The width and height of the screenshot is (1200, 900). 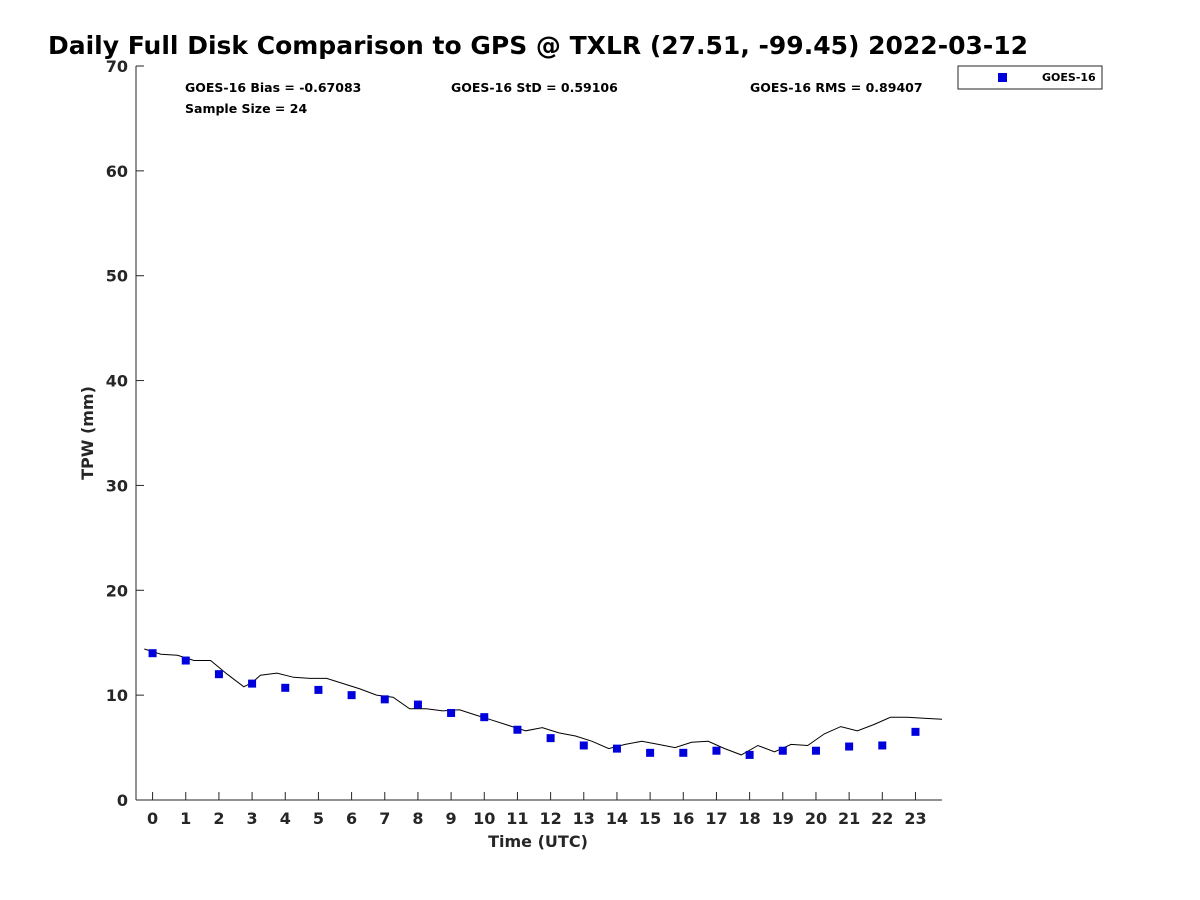 What do you see at coordinates (273, 87) in the screenshot?
I see `bias-annotation: GOES-16 Bias = -0.67083` at bounding box center [273, 87].